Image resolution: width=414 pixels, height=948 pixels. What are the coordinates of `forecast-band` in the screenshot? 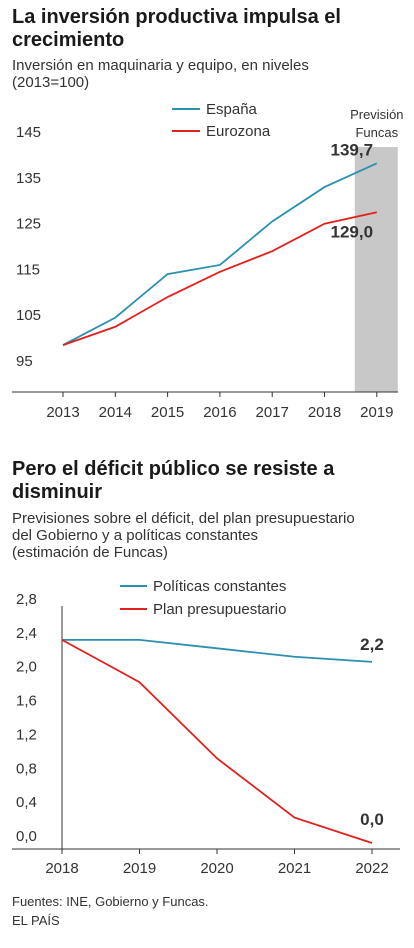 It's located at (376, 269).